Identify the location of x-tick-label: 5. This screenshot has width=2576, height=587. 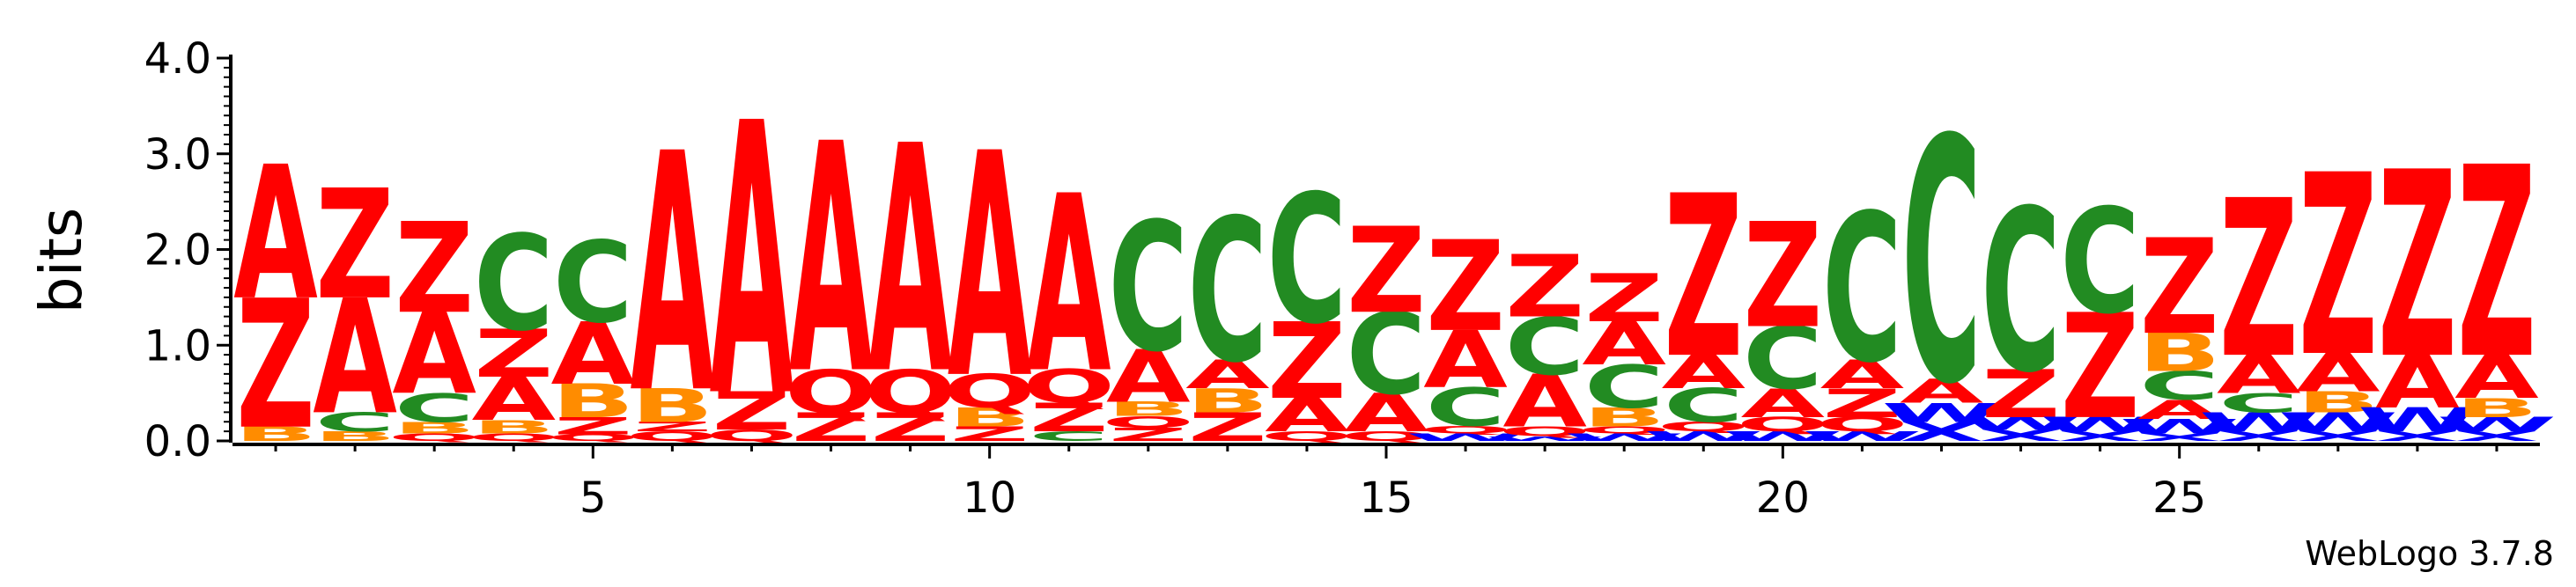
(593, 498).